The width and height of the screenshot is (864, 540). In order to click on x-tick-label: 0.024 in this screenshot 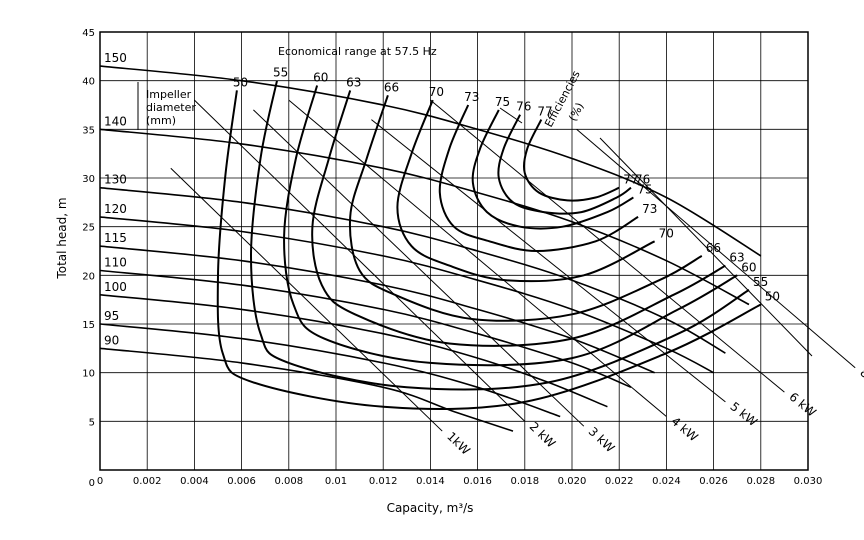, I will do `click(666, 481)`.